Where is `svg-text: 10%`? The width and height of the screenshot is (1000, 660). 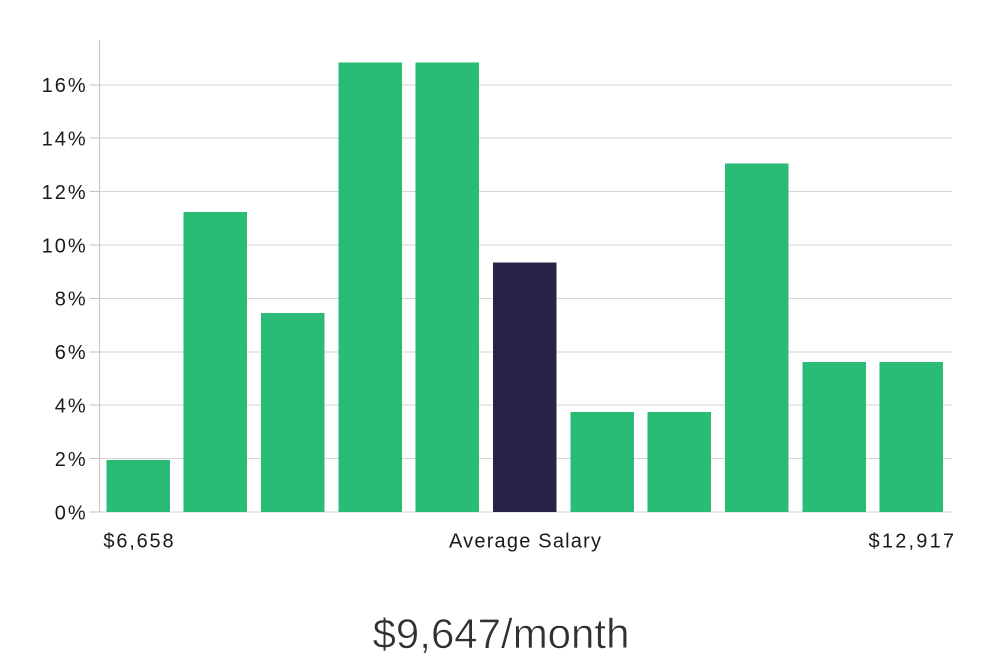 svg-text: 10% is located at coordinates (65, 246).